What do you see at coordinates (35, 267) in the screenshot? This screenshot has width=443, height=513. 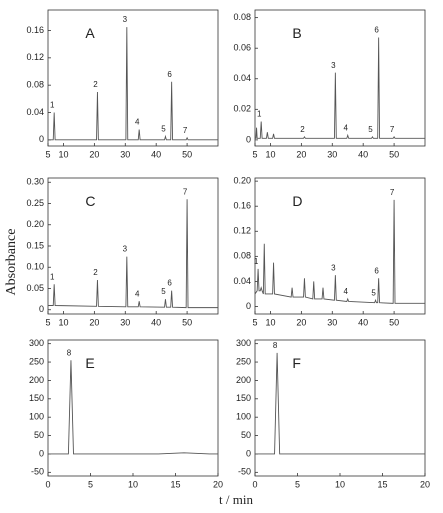 I see `y-tick-label: 0.10` at bounding box center [35, 267].